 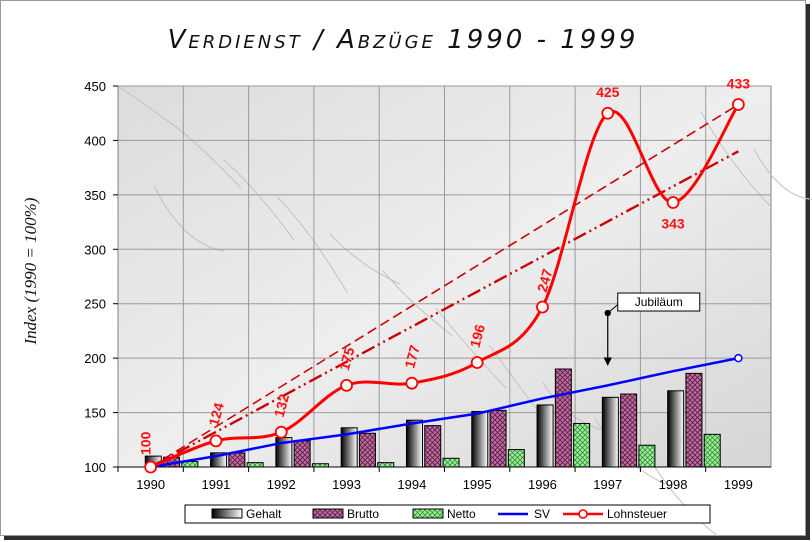 I want to click on data-label-lohnsteuer: 100, so click(x=146, y=443).